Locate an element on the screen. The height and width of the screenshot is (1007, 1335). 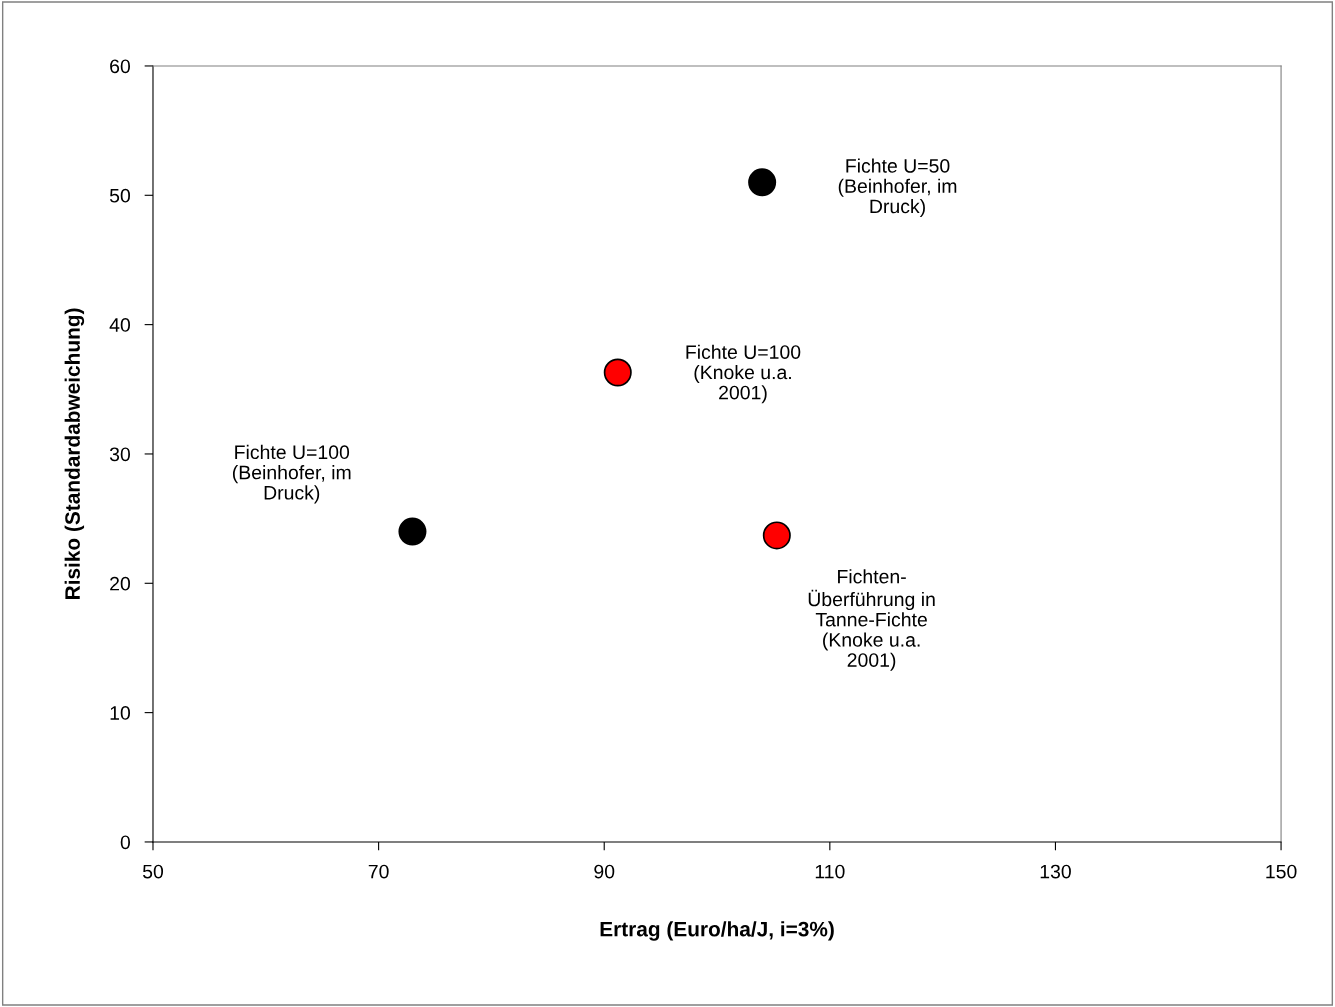
y-tick-label: 40 is located at coordinates (120, 325).